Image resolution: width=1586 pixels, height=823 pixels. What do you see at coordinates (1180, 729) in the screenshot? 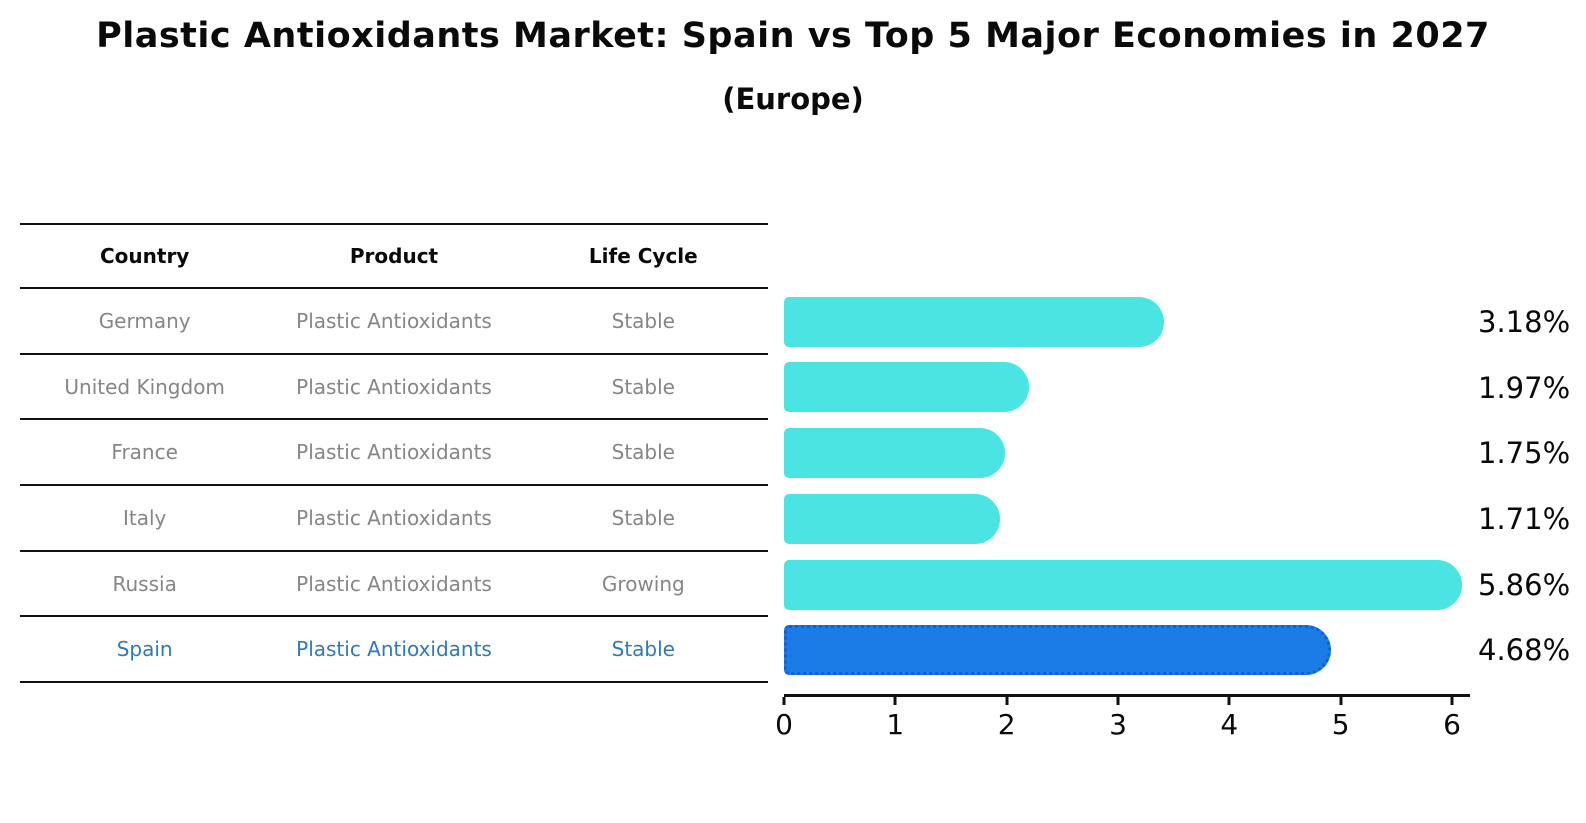
I see `x-axis: 0 1 2 3 4 5 6` at bounding box center [1180, 729].